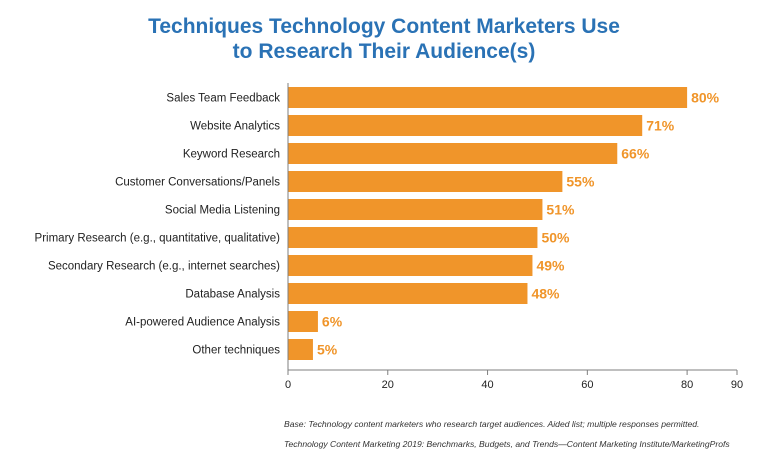 The height and width of the screenshot is (471, 768). I want to click on x-tick-label: 60, so click(587, 385).